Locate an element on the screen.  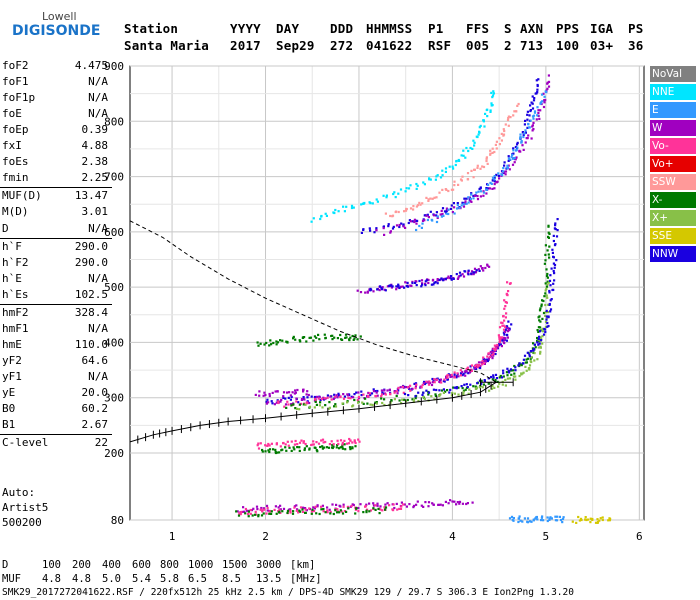
legend-item: Vo- is located at coordinates (673, 146).